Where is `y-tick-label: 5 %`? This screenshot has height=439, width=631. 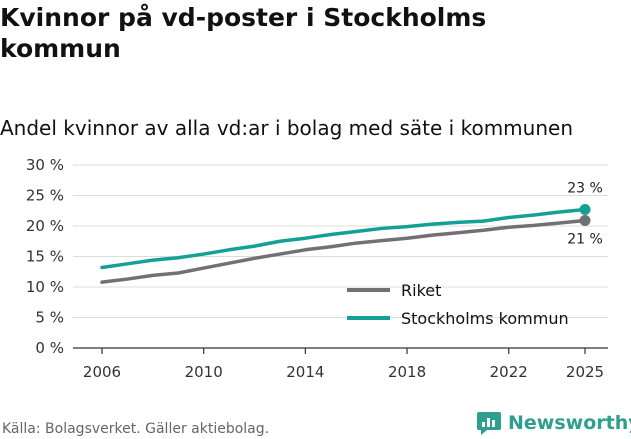 y-tick-label: 5 % is located at coordinates (49, 318).